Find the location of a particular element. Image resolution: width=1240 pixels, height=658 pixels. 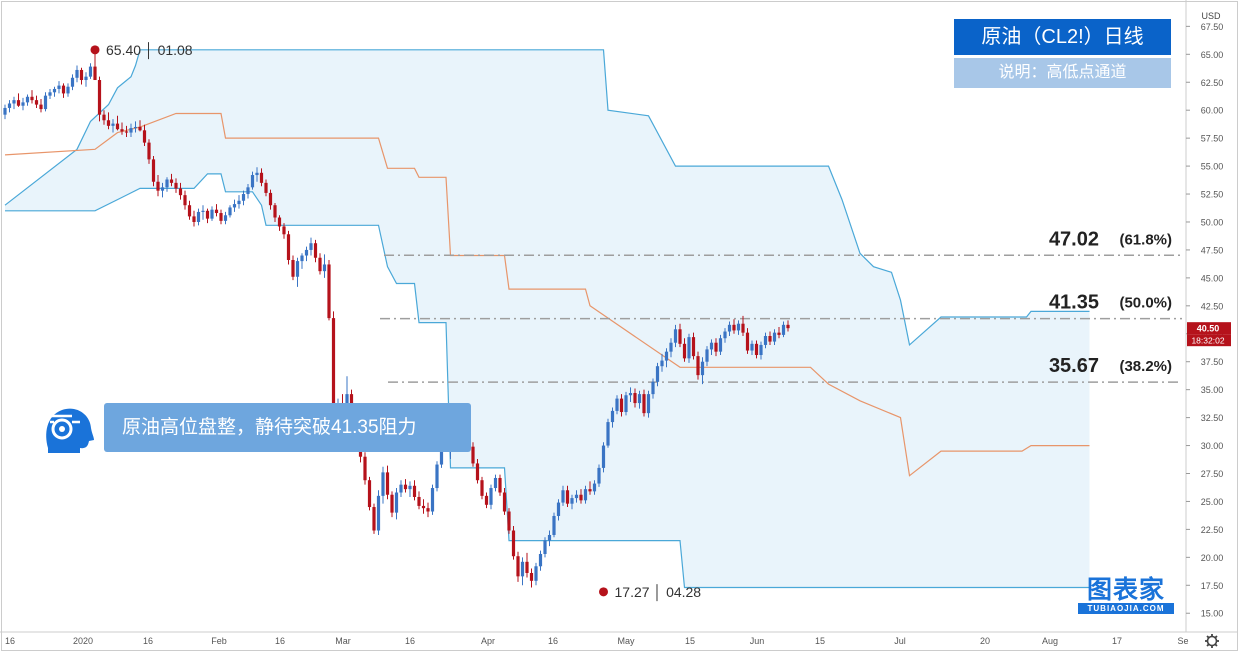

last-price-badge is located at coordinates (1209, 328).